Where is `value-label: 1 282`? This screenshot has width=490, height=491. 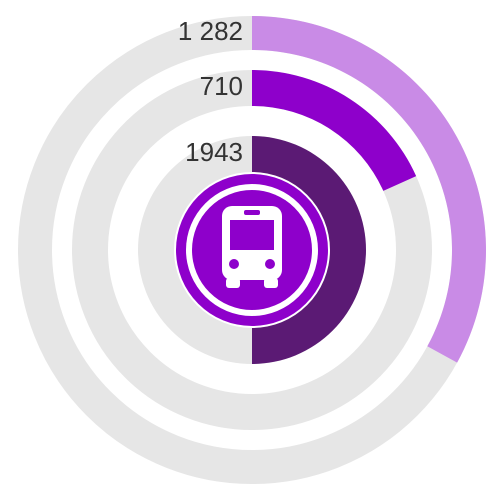 value-label: 1 282 is located at coordinates (210, 31).